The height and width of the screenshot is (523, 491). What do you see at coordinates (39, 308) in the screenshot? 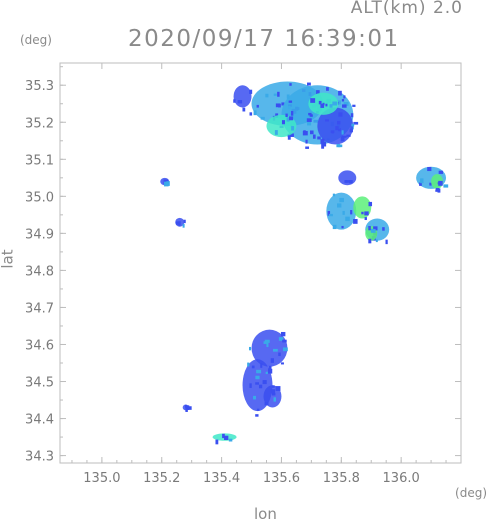
I see `y-tick-label: 34.7` at bounding box center [39, 308].